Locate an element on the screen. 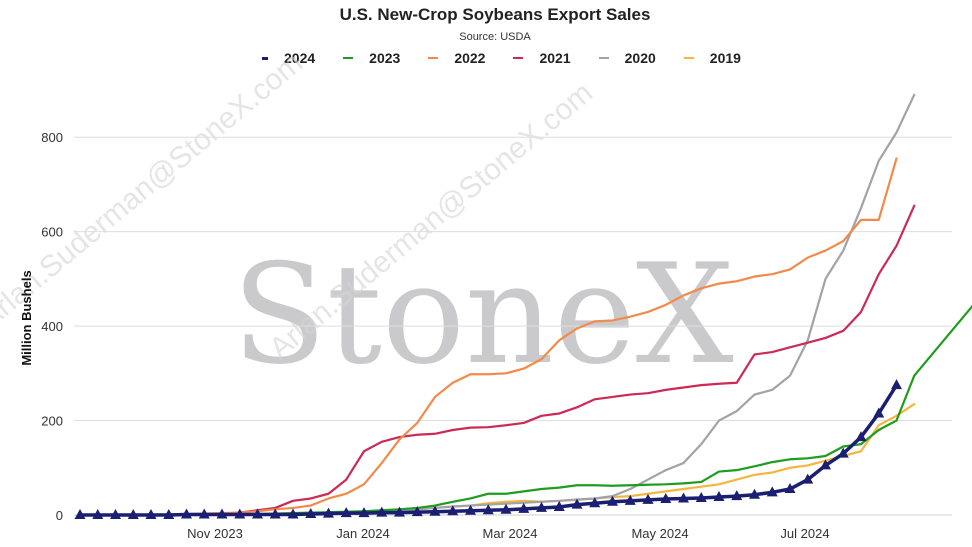 This screenshot has width=972, height=547. legend-label: 2023 is located at coordinates (385, 58).